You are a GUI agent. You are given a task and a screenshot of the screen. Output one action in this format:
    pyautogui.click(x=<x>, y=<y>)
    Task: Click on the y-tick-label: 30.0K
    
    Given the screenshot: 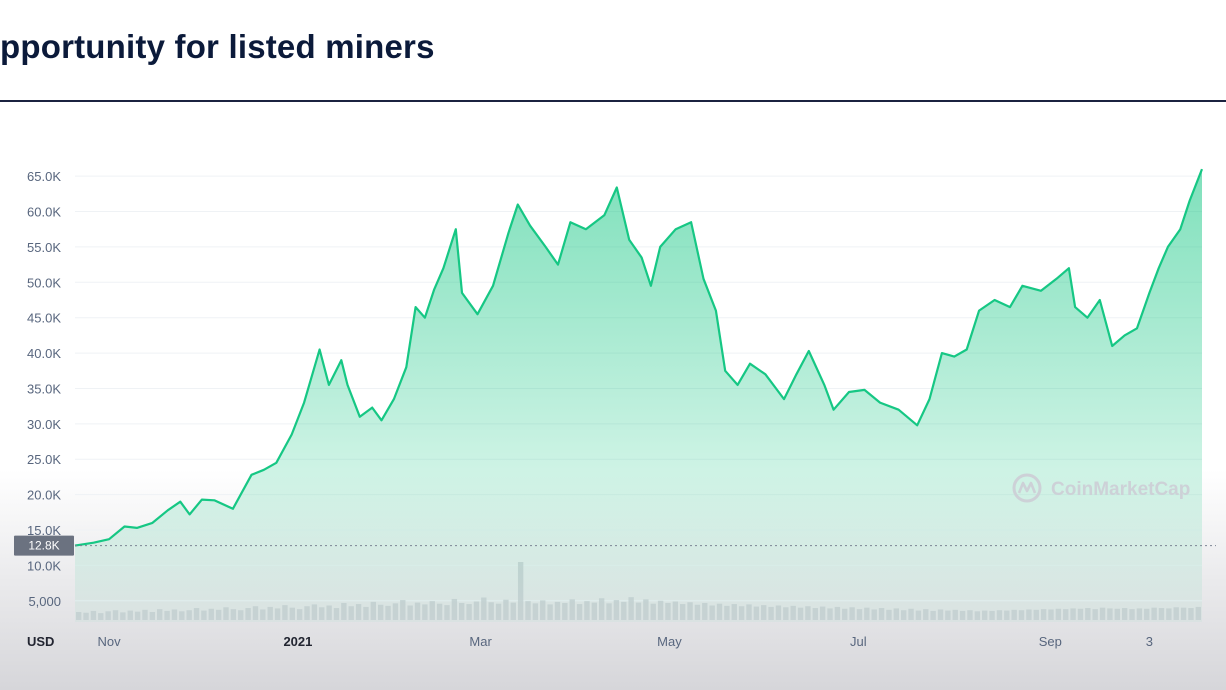 What is the action you would take?
    pyautogui.click(x=44, y=424)
    